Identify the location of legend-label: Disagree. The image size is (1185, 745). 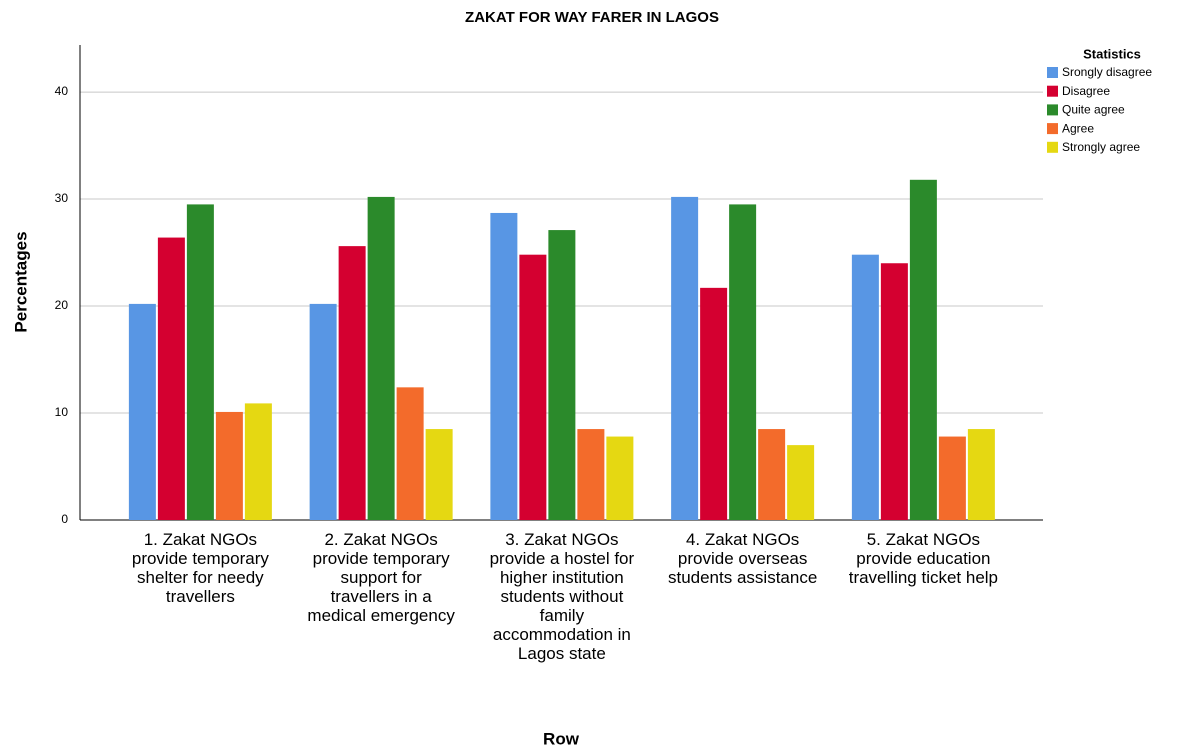
(1086, 91).